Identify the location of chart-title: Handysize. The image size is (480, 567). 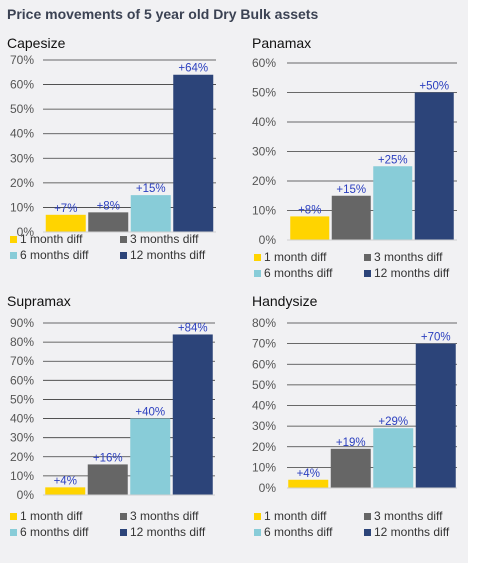
(285, 301).